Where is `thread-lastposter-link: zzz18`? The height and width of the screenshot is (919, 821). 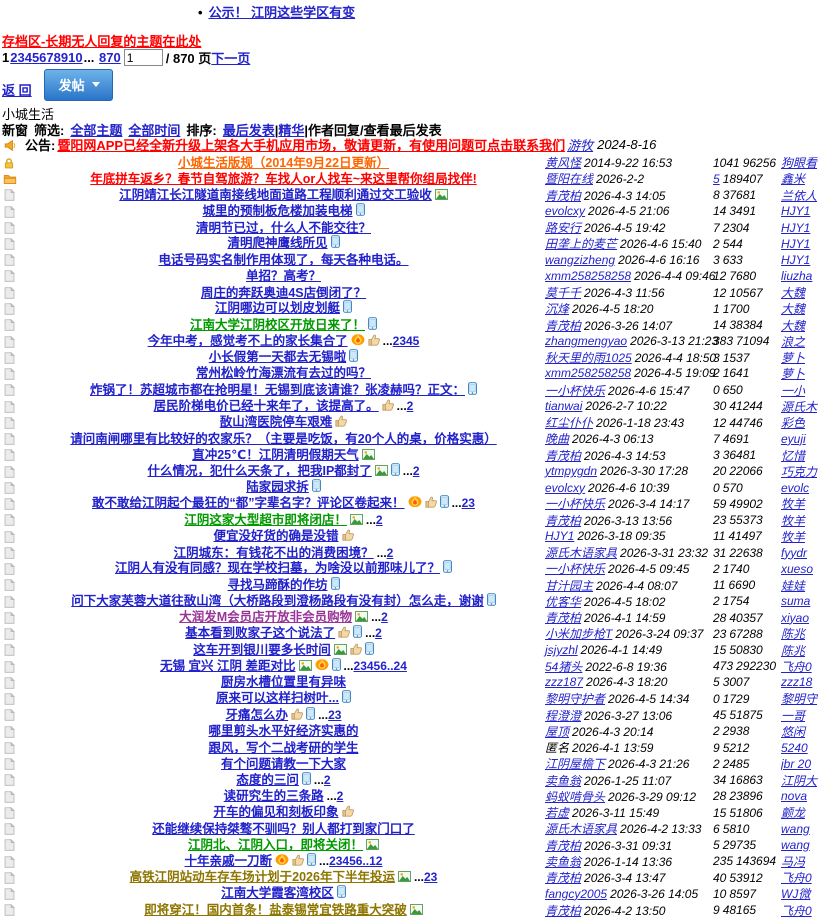 thread-lastposter-link: zzz18 is located at coordinates (797, 682).